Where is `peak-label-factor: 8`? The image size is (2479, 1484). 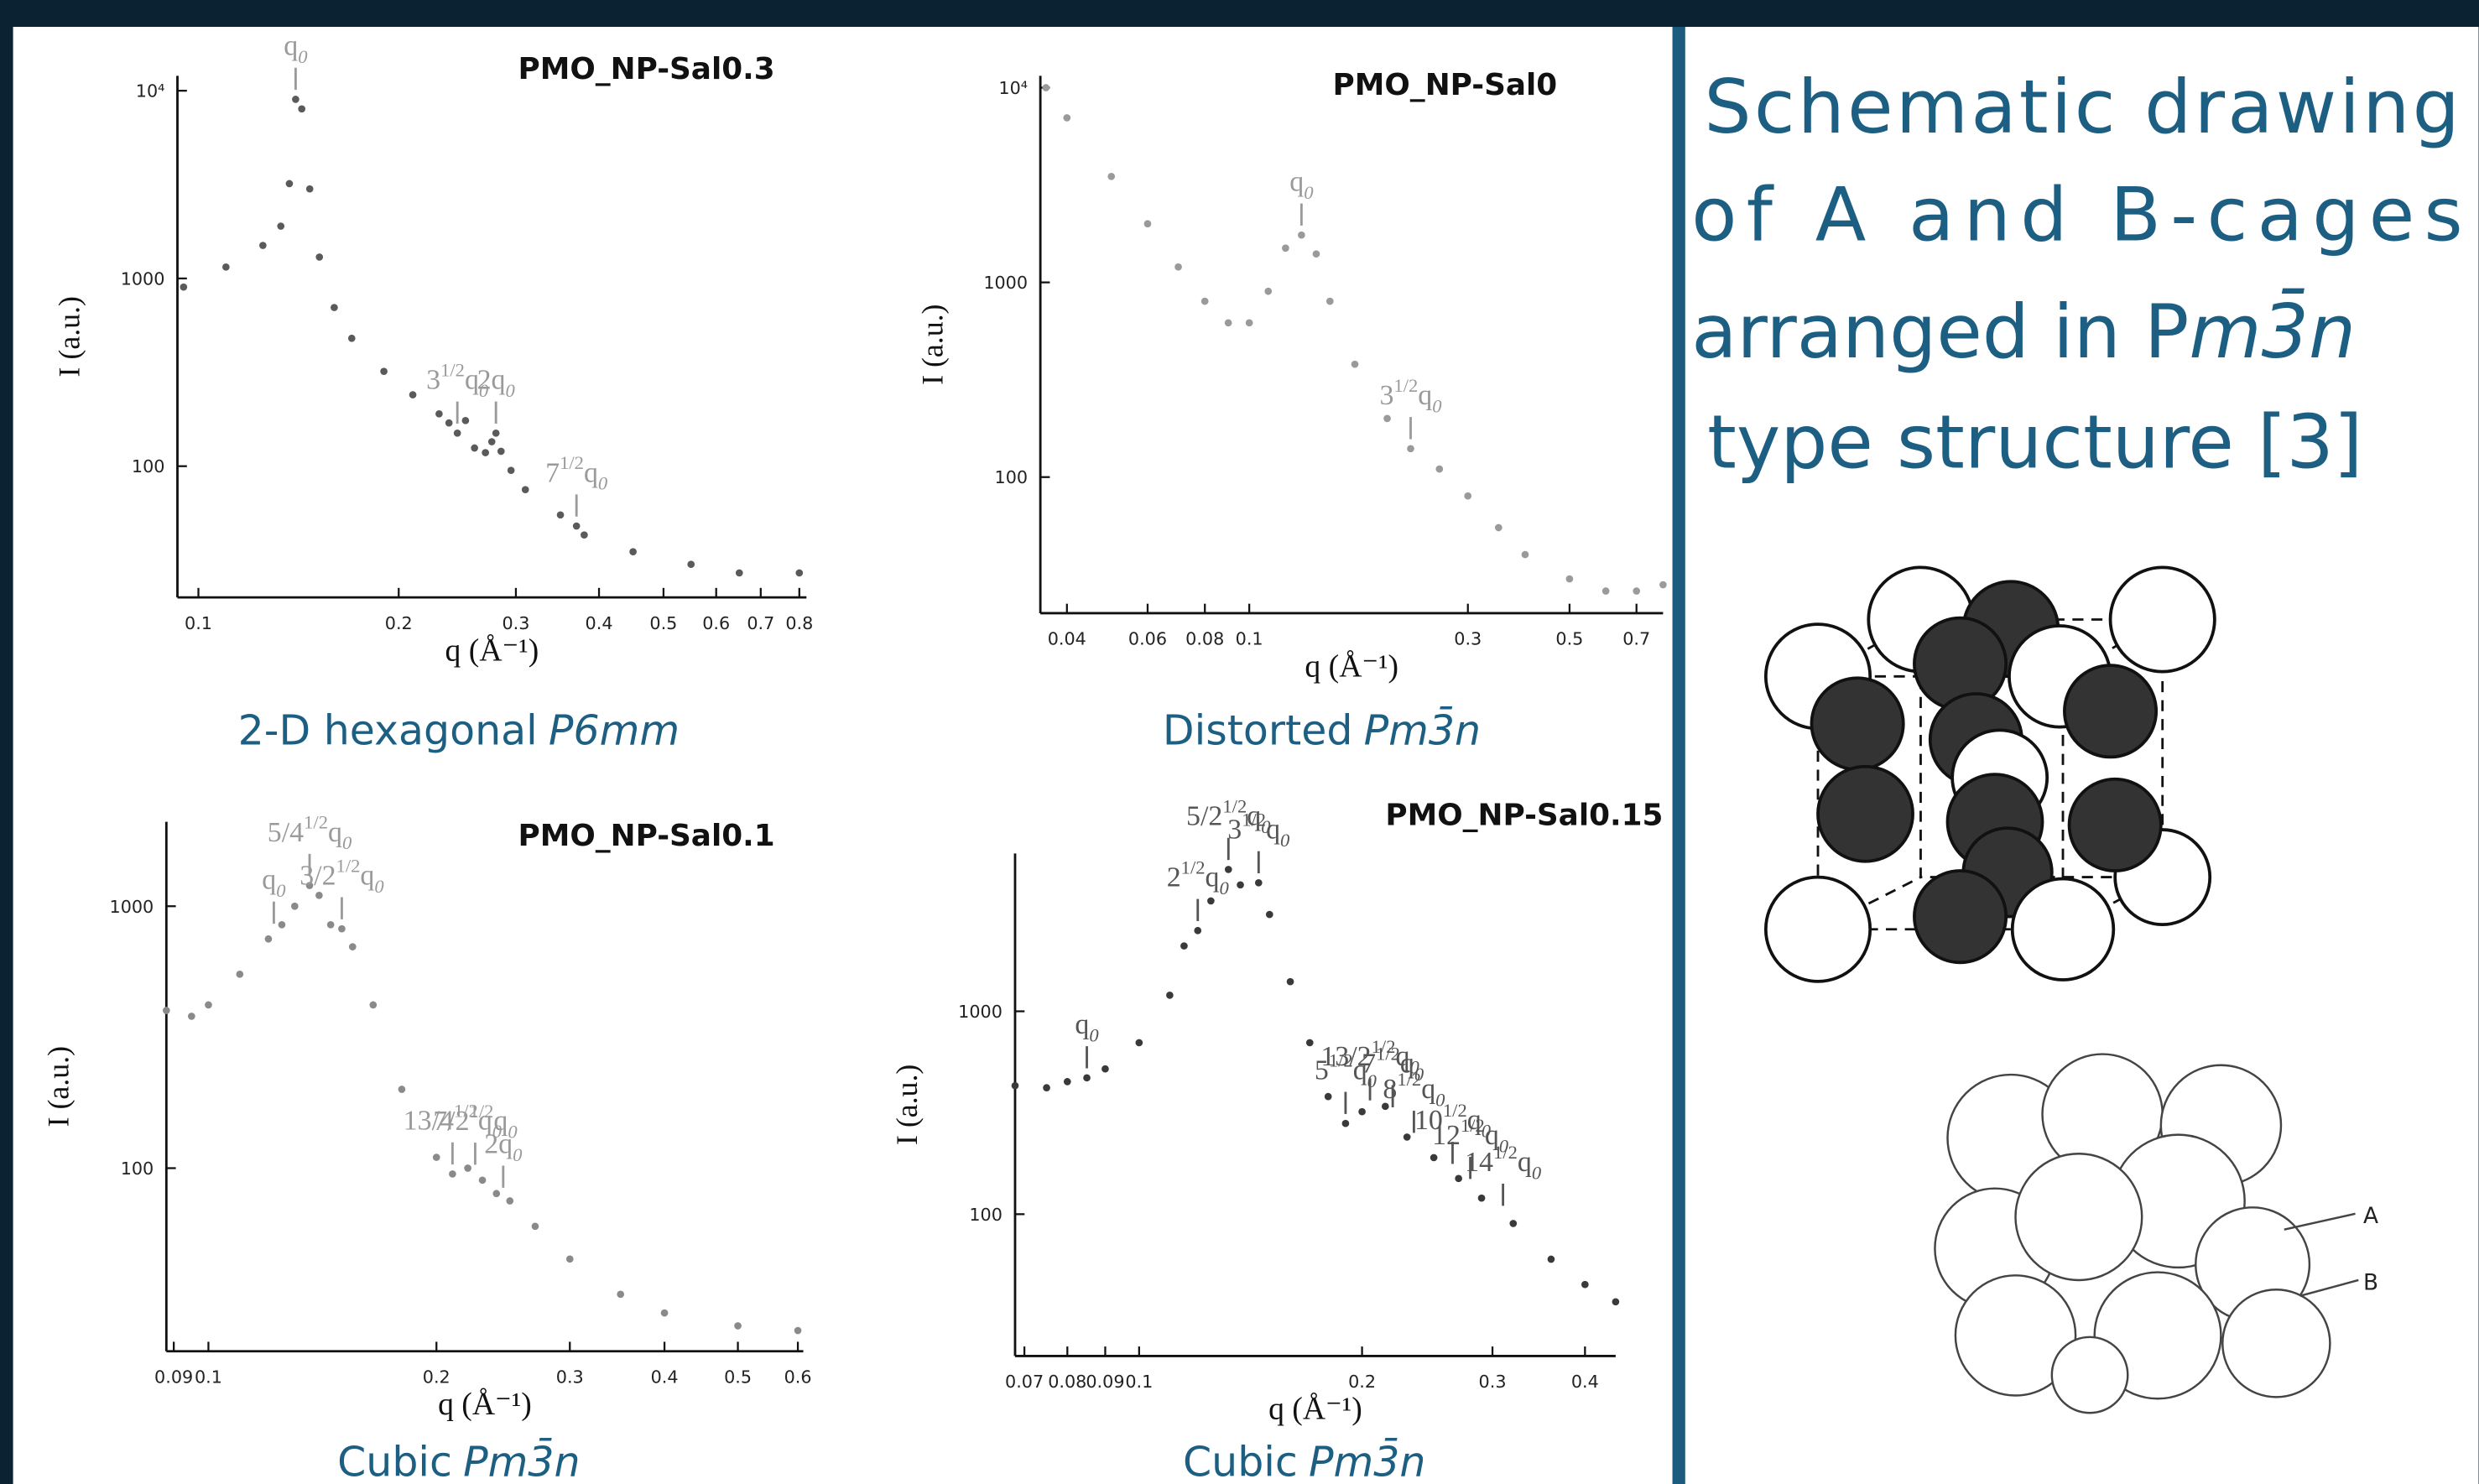 peak-label-factor: 8 is located at coordinates (1390, 1089).